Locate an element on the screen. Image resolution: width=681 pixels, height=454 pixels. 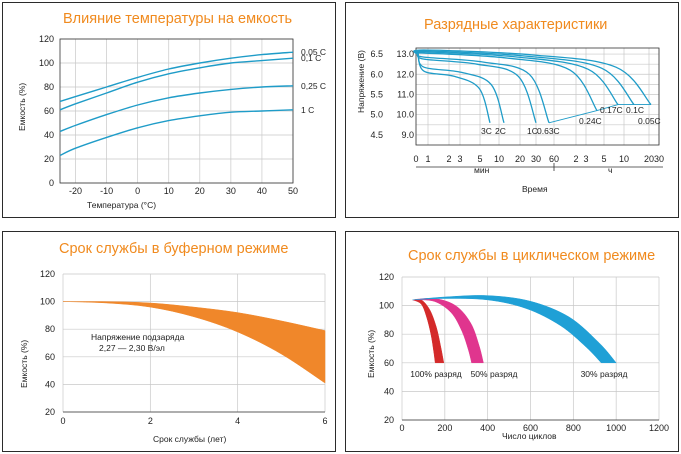
series-label: 2C is located at coordinates (500, 131).